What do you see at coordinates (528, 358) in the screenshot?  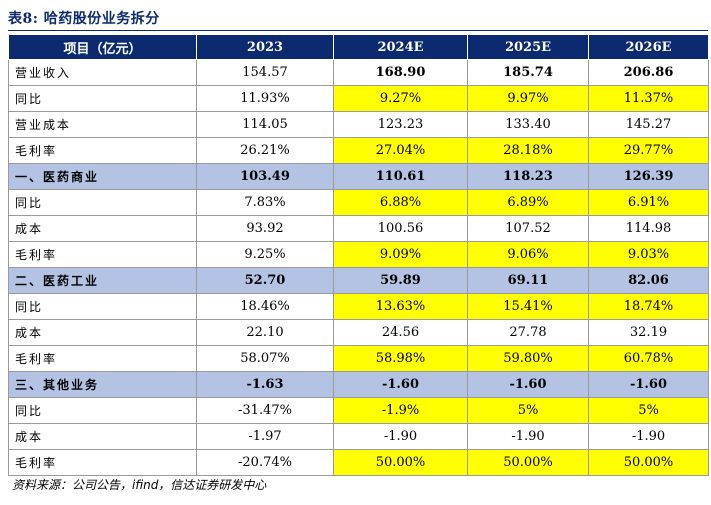 I see `table-cell: 59.80%` at bounding box center [528, 358].